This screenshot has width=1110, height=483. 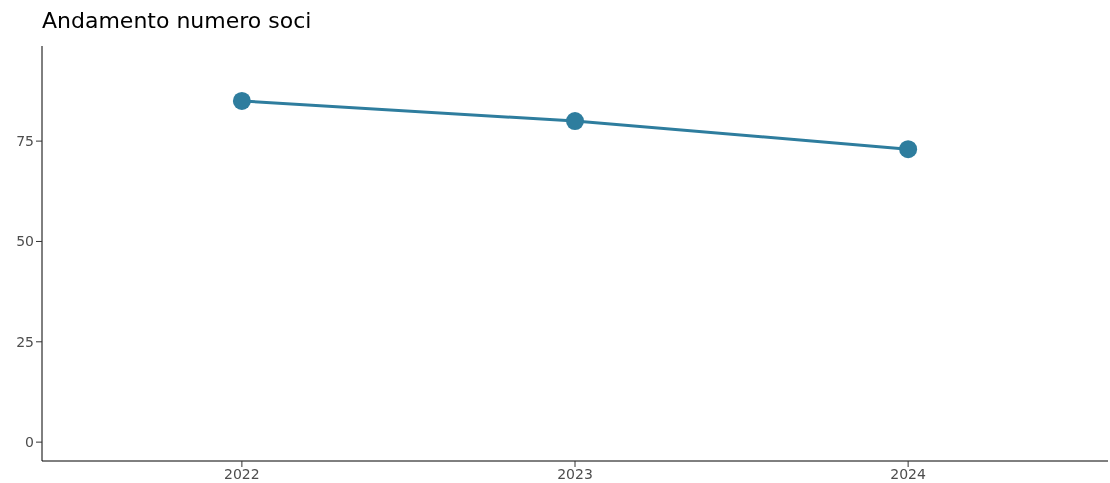 What do you see at coordinates (29, 442) in the screenshot?
I see `y-tick-label: 0` at bounding box center [29, 442].